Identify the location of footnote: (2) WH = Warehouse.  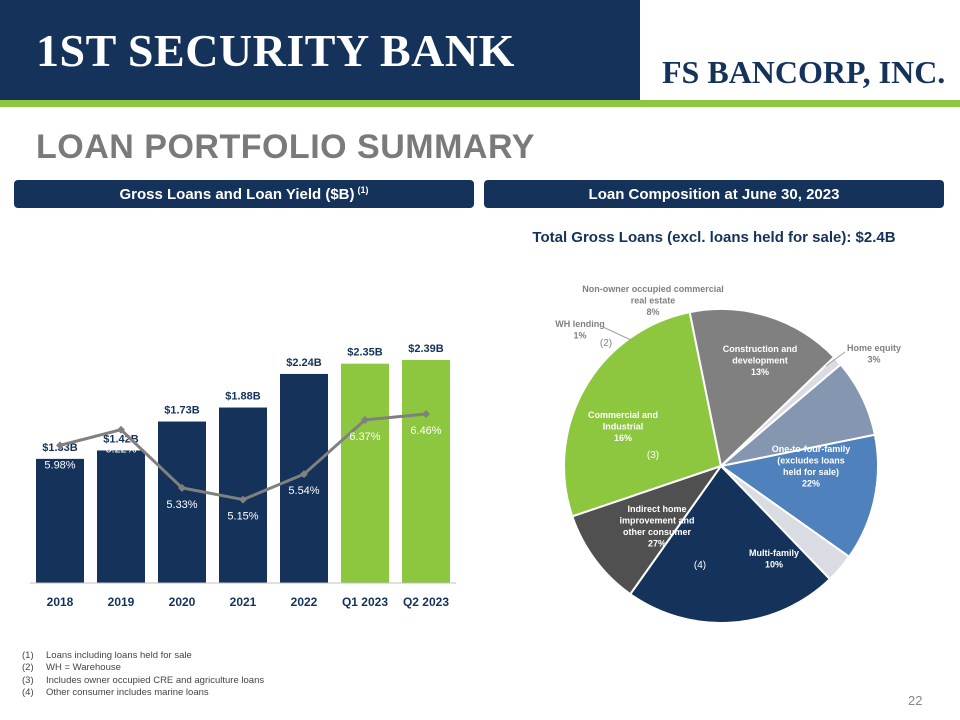
(71, 668).